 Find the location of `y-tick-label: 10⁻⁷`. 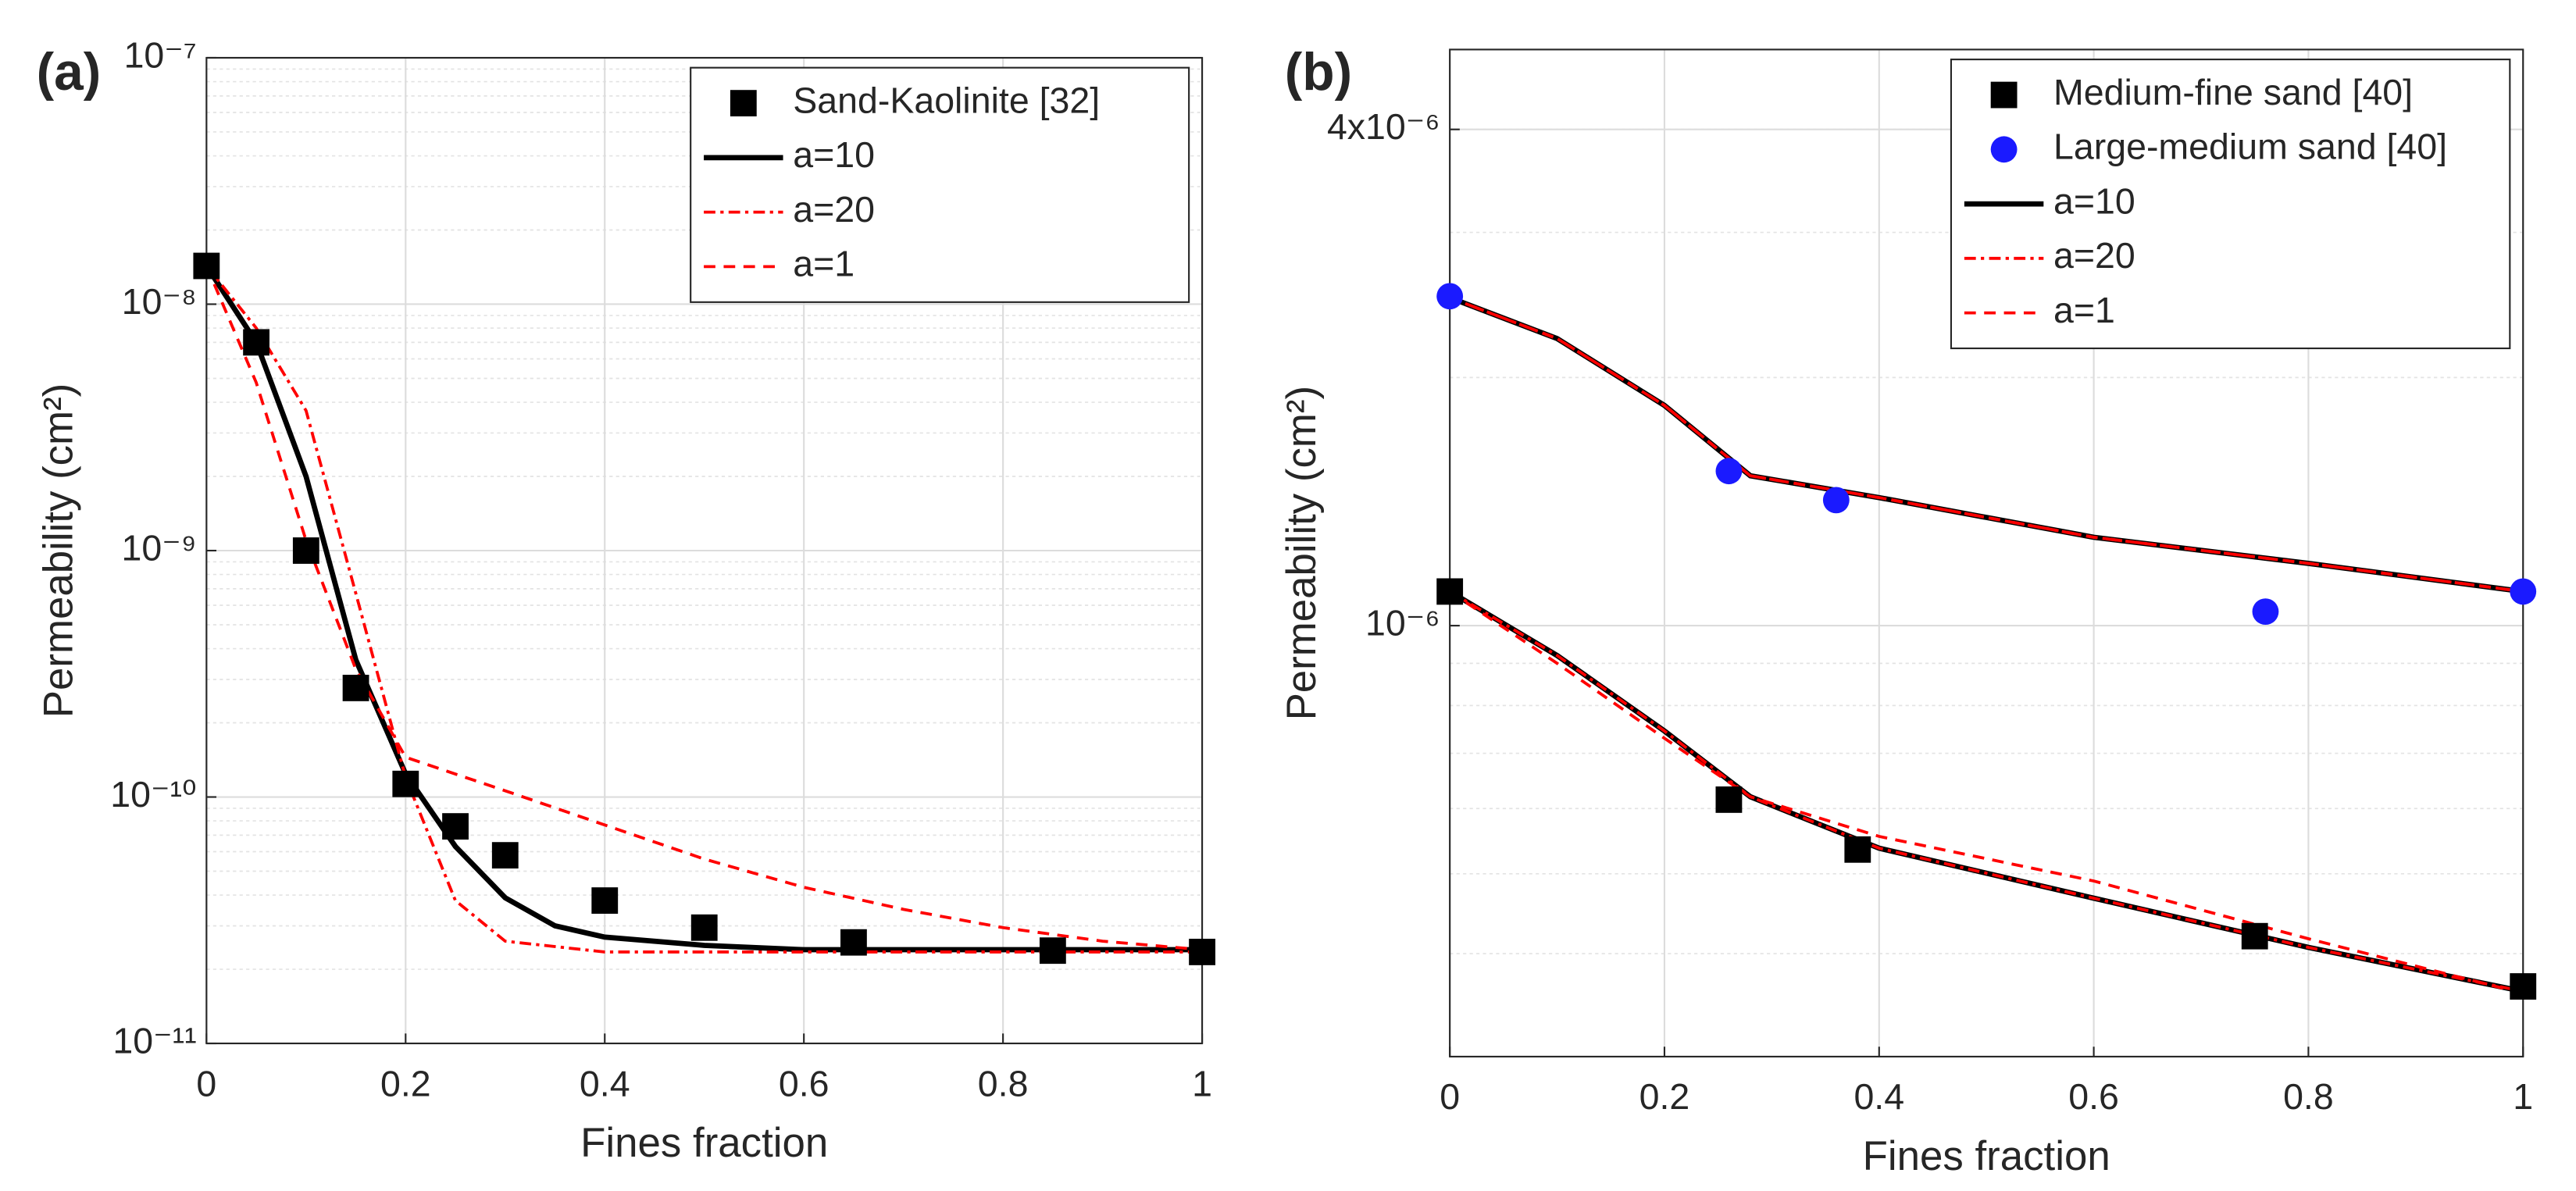

y-tick-label: 10⁻⁷ is located at coordinates (160, 54).